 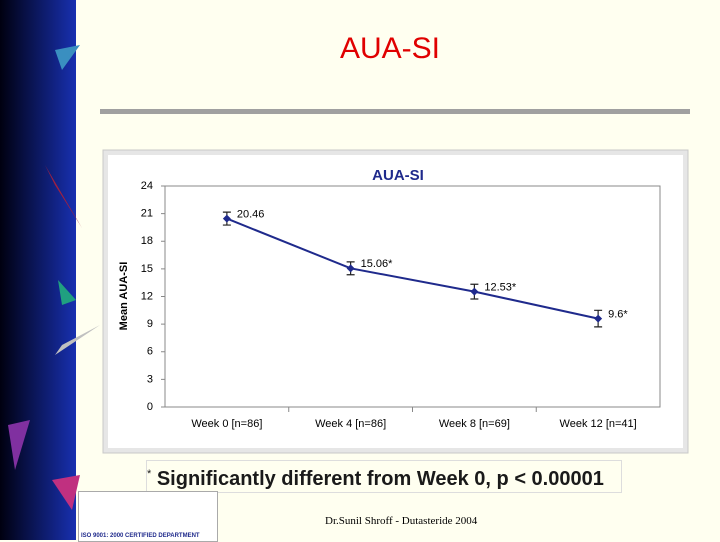 What do you see at coordinates (149, 474) in the screenshot?
I see `footnote-marker: *` at bounding box center [149, 474].